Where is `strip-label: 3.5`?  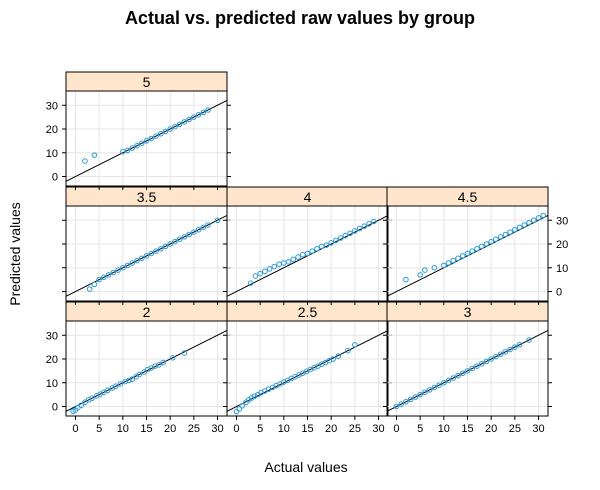 strip-label: 3.5 is located at coordinates (147, 197).